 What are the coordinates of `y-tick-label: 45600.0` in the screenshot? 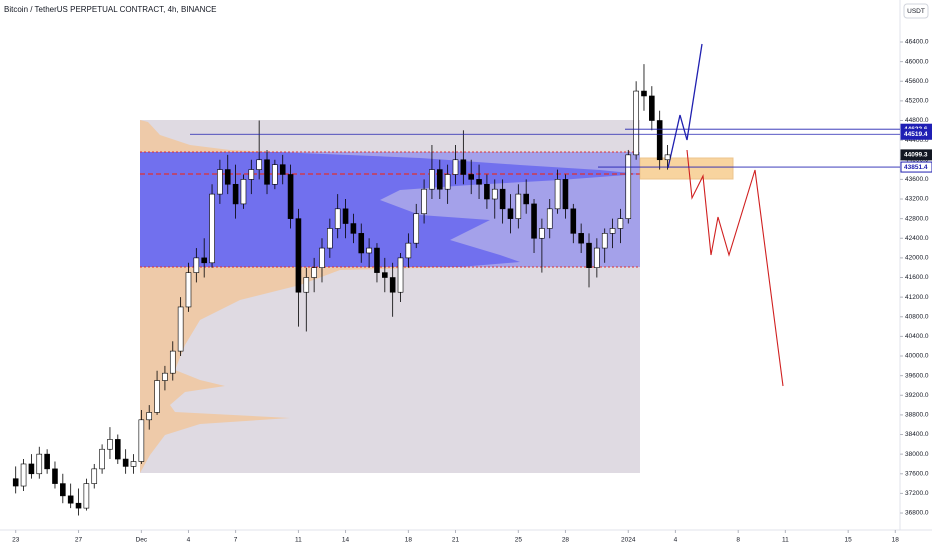 It's located at (917, 81).